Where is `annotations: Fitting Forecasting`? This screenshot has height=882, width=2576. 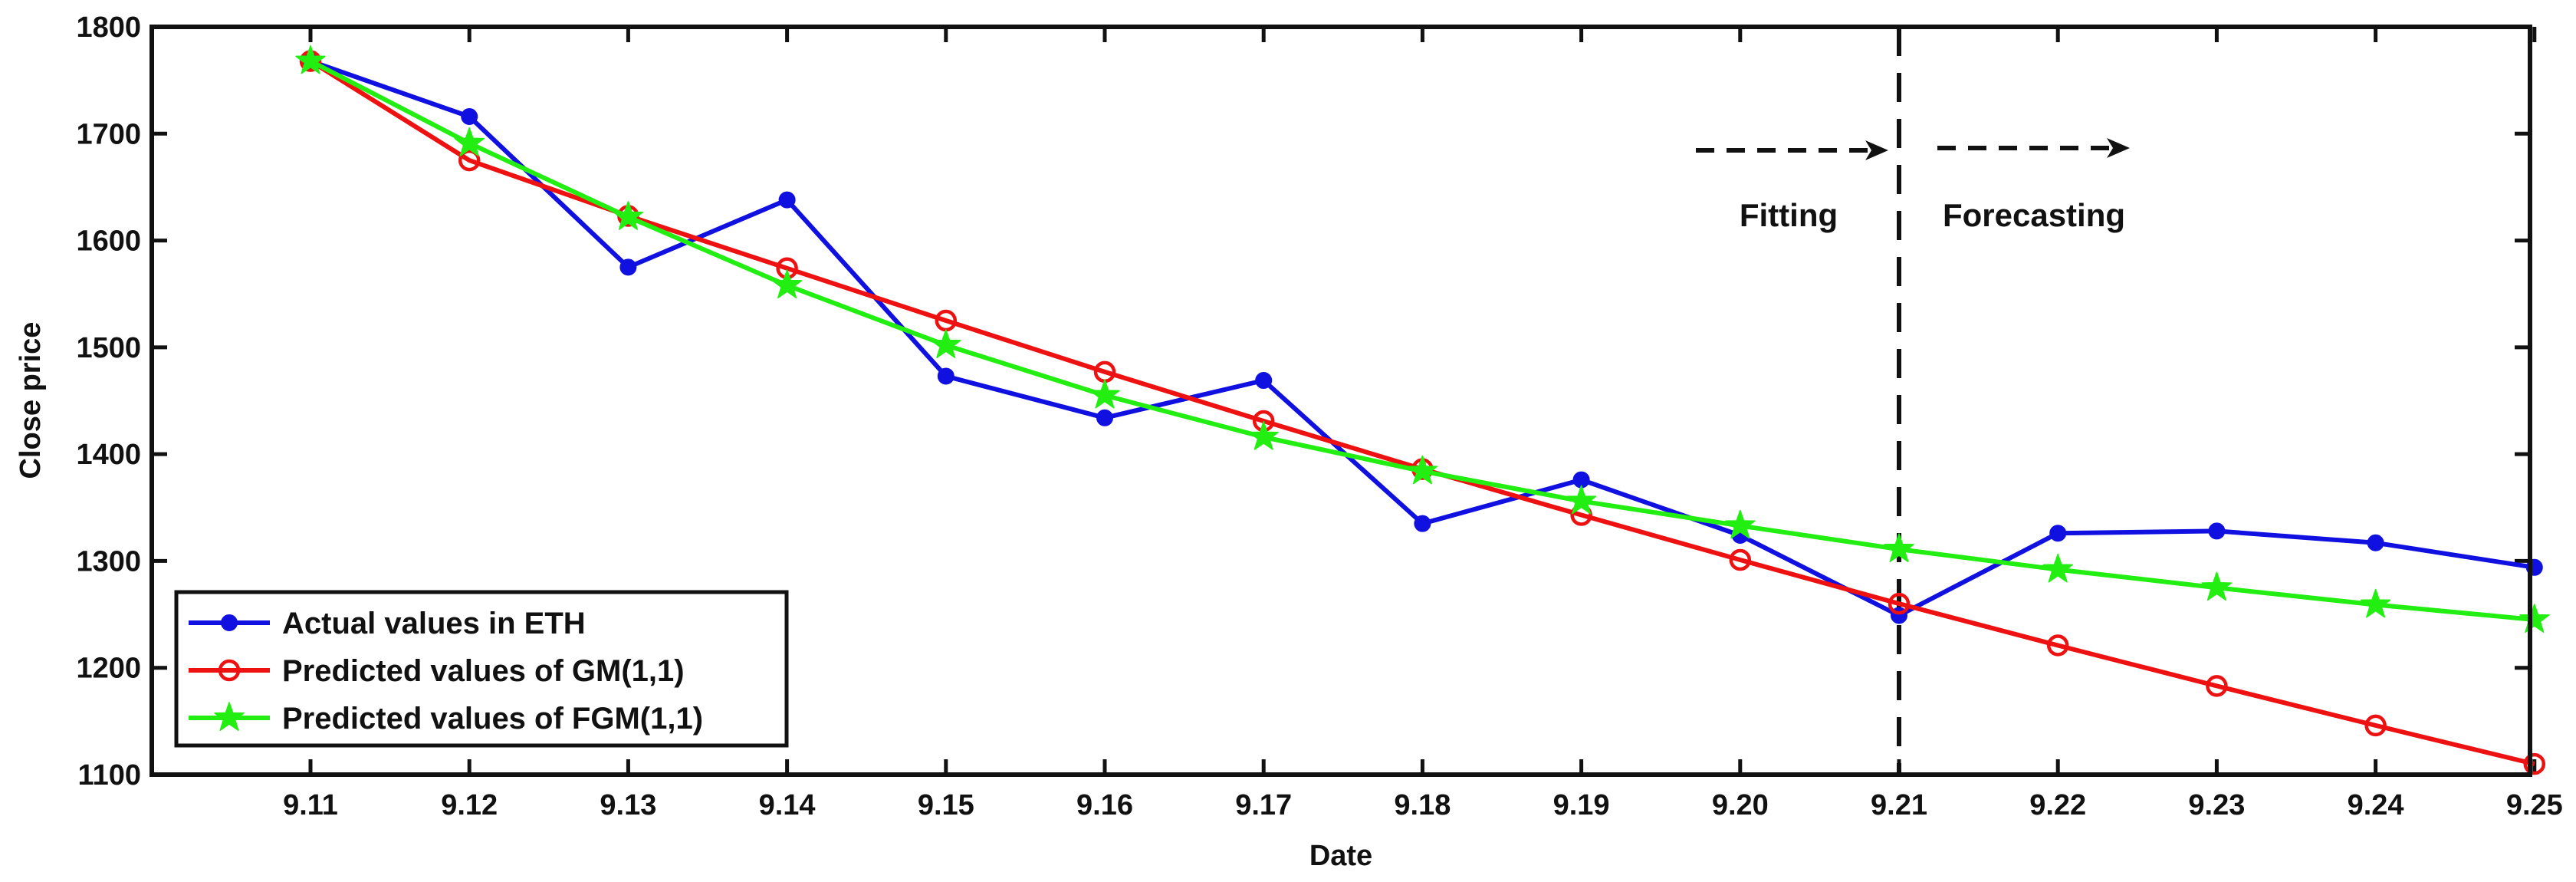
annotations: Fitting Forecasting is located at coordinates (1933, 215).